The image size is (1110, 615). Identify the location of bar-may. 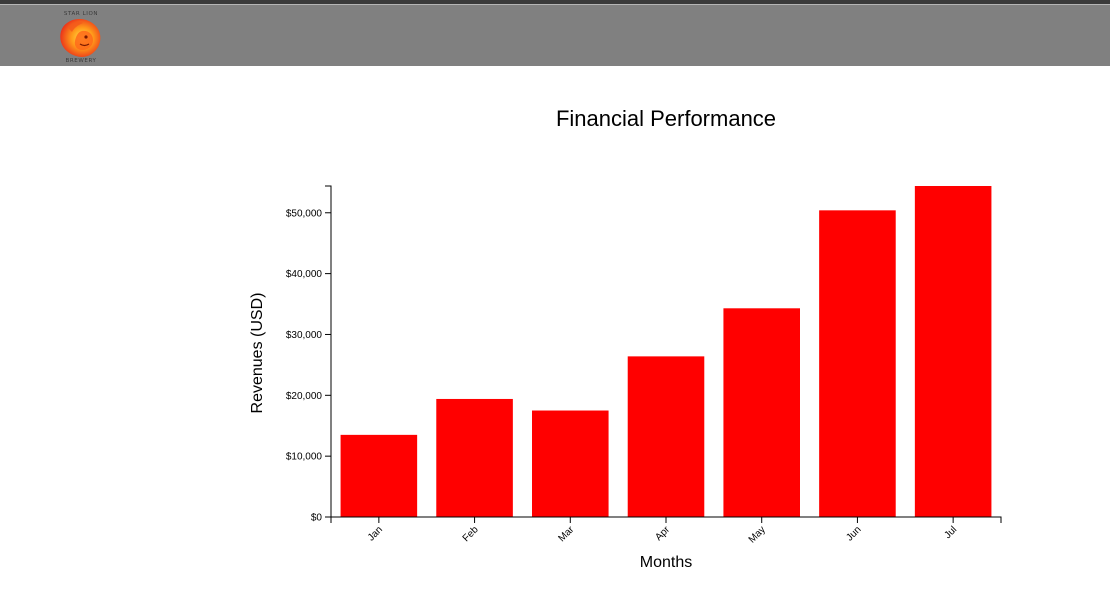
(761, 412).